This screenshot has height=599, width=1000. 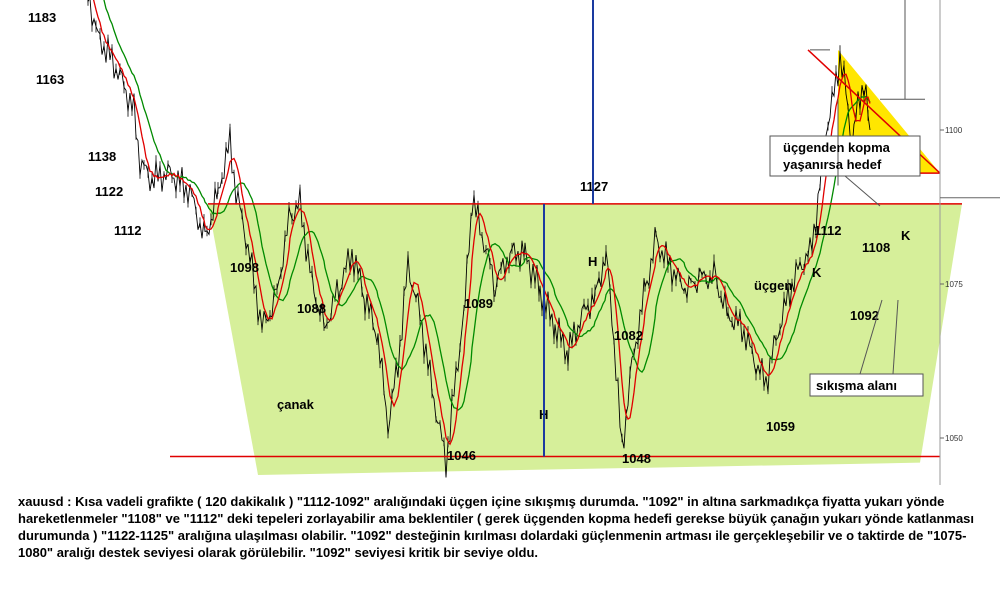 I want to click on price-label-1138: 1138, so click(x=102, y=156).